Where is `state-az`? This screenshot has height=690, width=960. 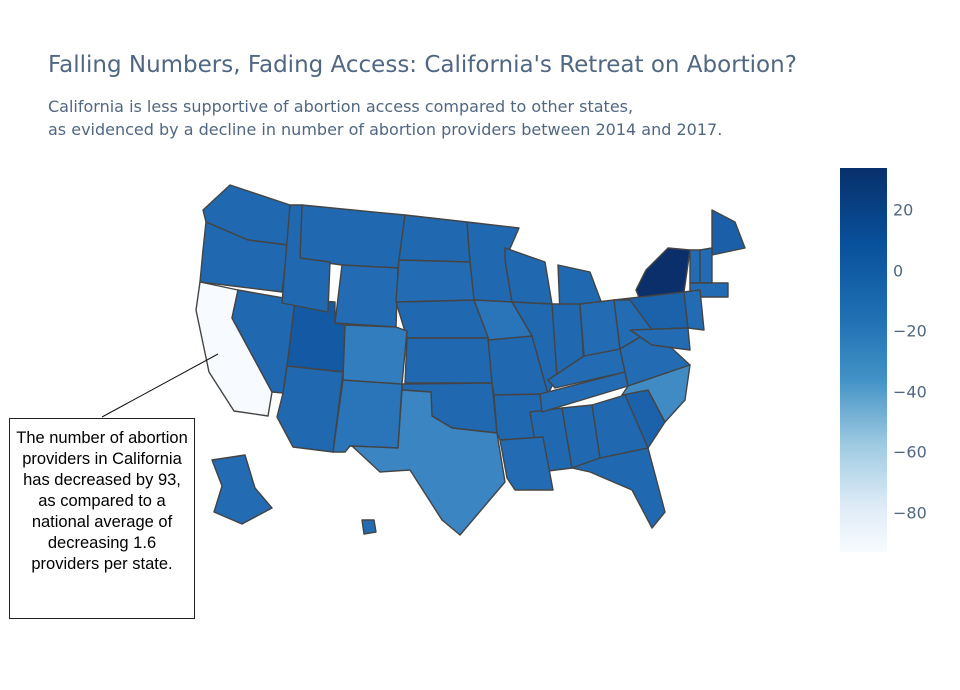 state-az is located at coordinates (310, 409).